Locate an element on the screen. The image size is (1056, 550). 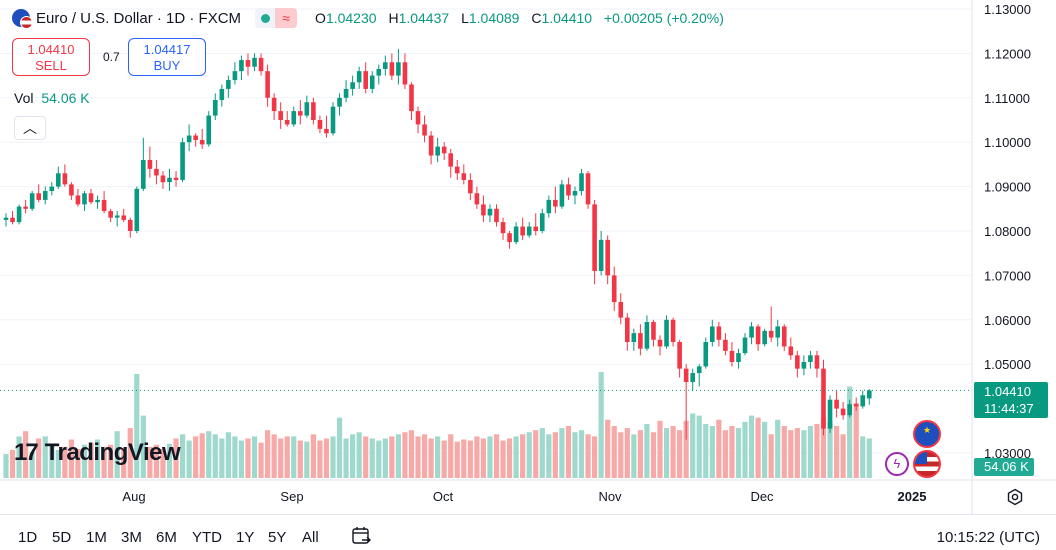
sell-price: 1.04410 is located at coordinates (51, 49).